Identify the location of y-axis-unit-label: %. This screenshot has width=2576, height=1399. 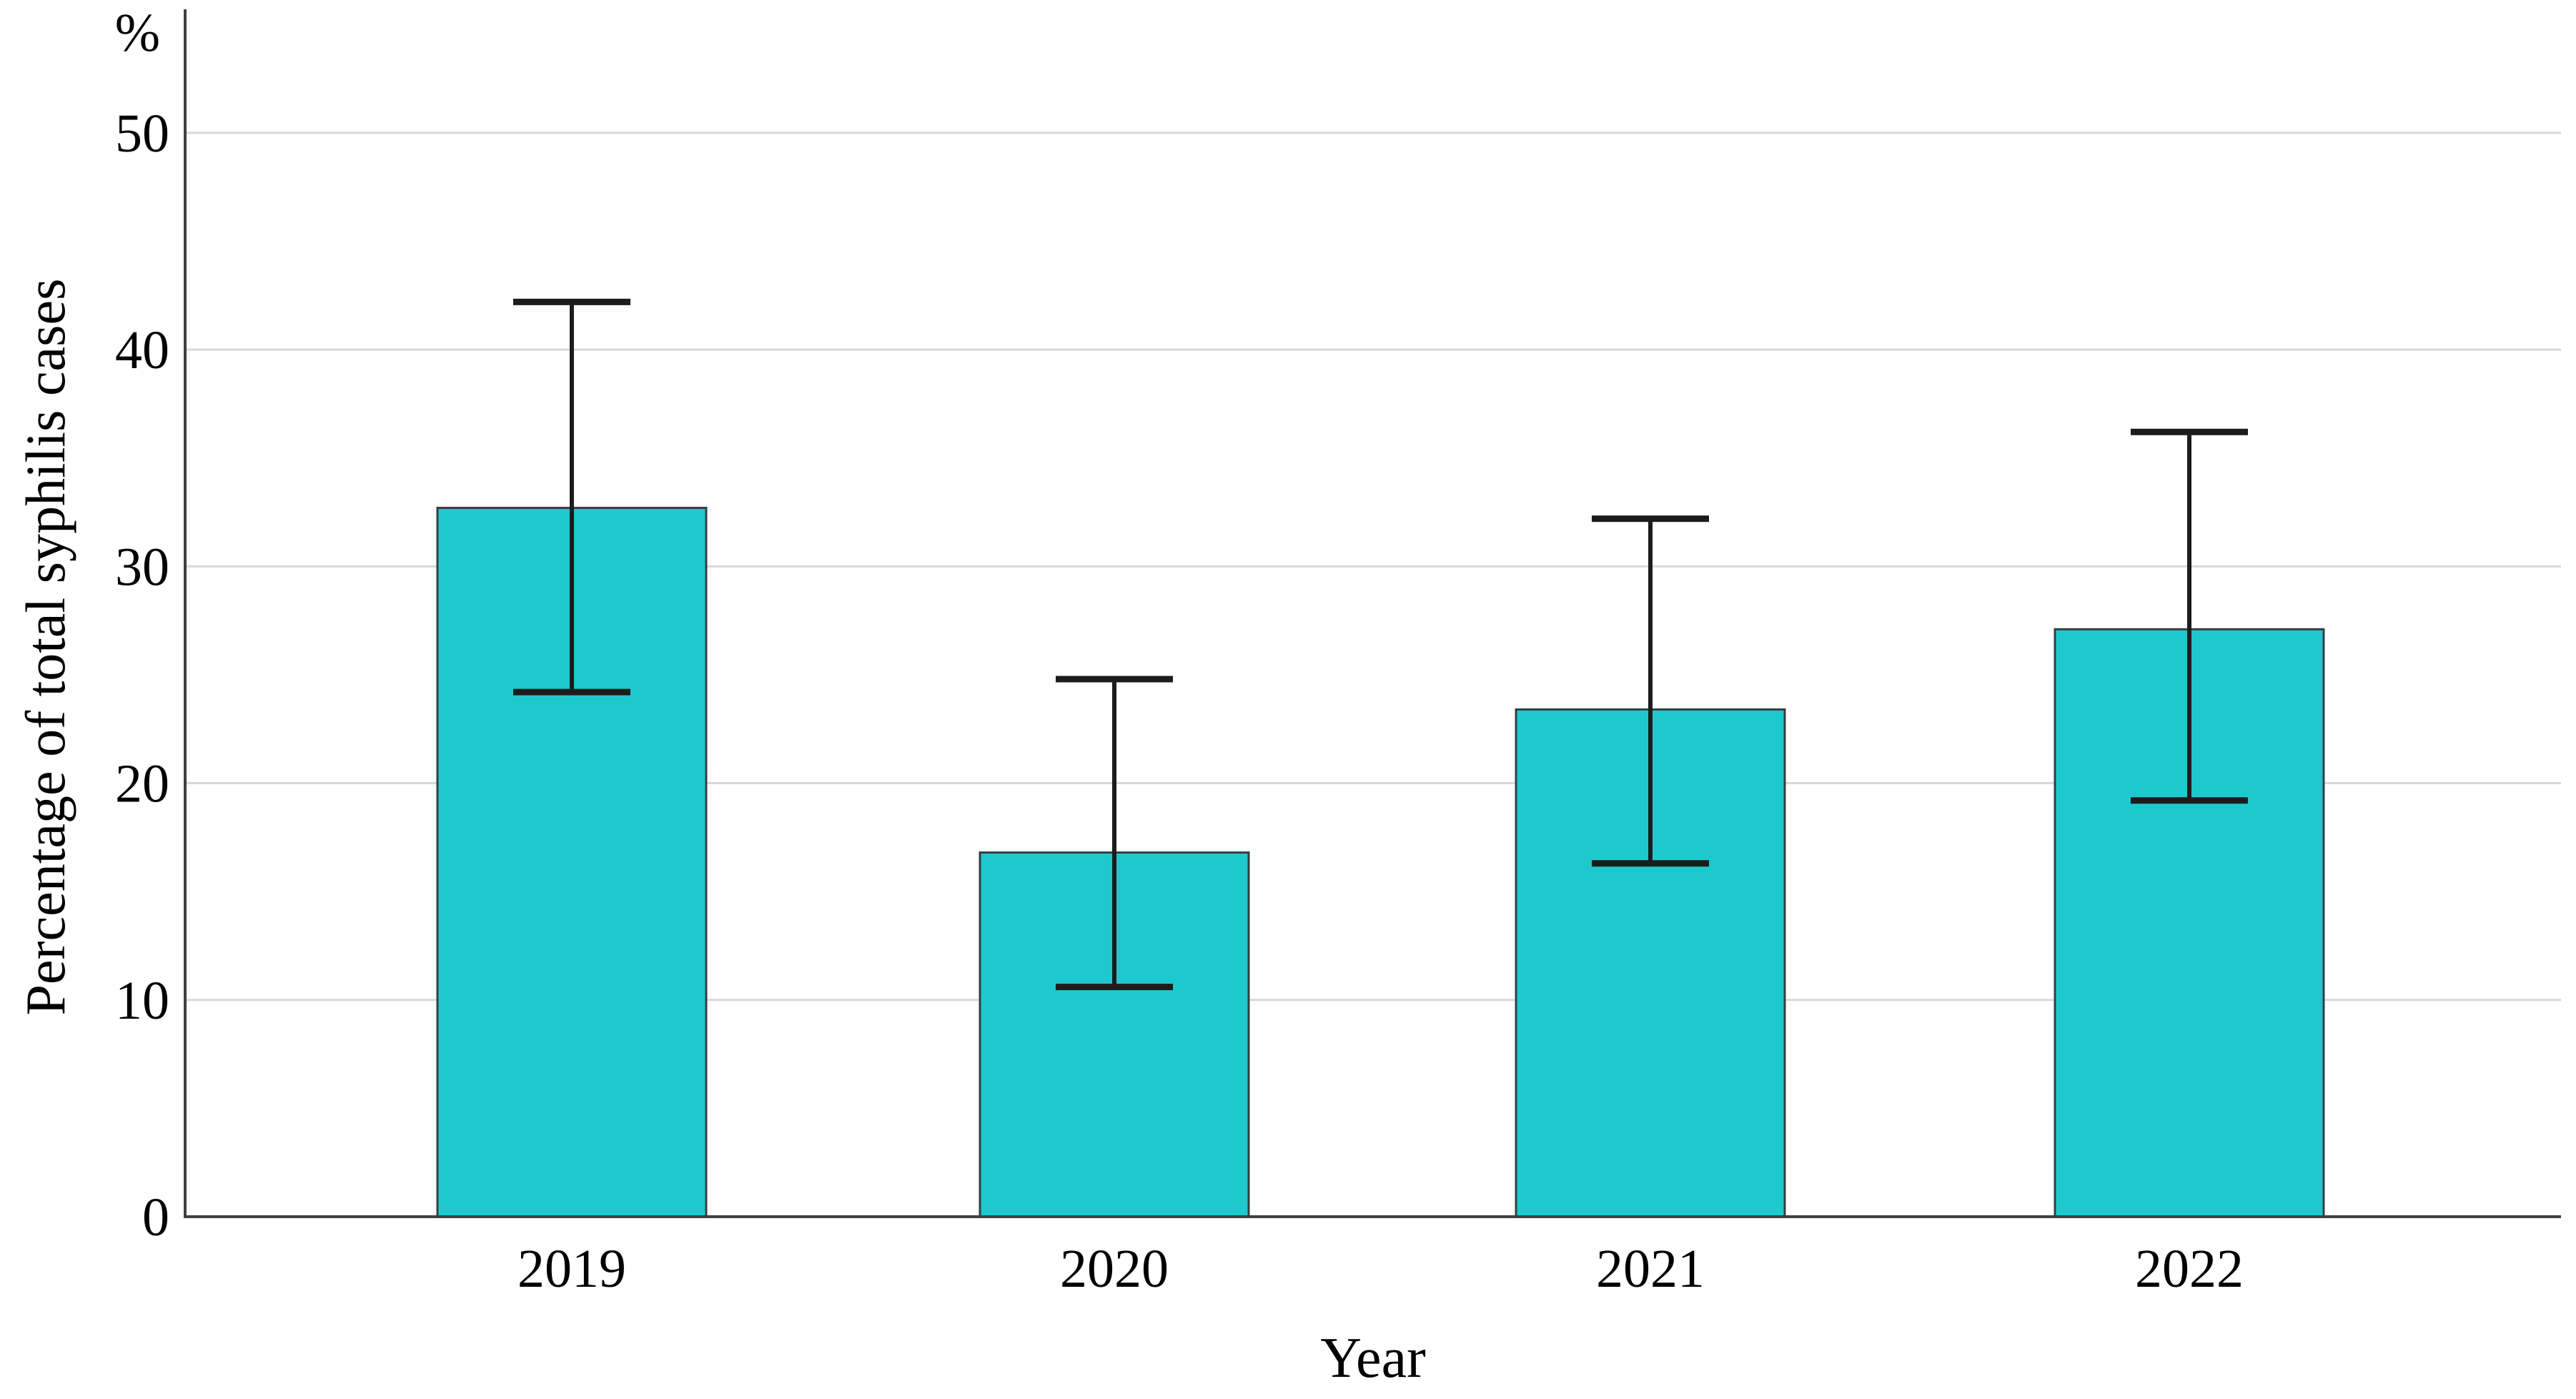
(137, 33).